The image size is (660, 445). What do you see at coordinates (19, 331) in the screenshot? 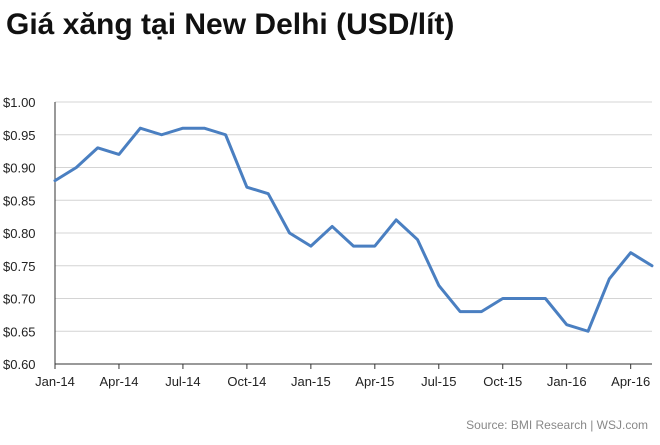
I see `y-tick-label: $0.65` at bounding box center [19, 331].